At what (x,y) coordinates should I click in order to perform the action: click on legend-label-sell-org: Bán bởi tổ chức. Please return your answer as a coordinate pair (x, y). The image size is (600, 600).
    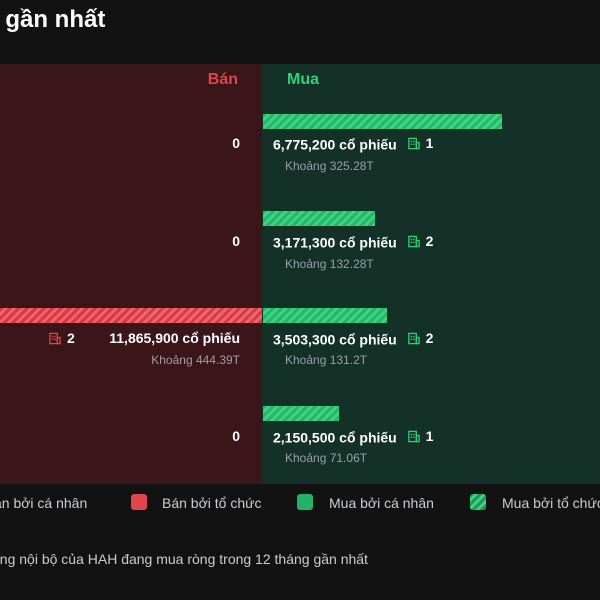
    Looking at the image, I should click on (212, 503).